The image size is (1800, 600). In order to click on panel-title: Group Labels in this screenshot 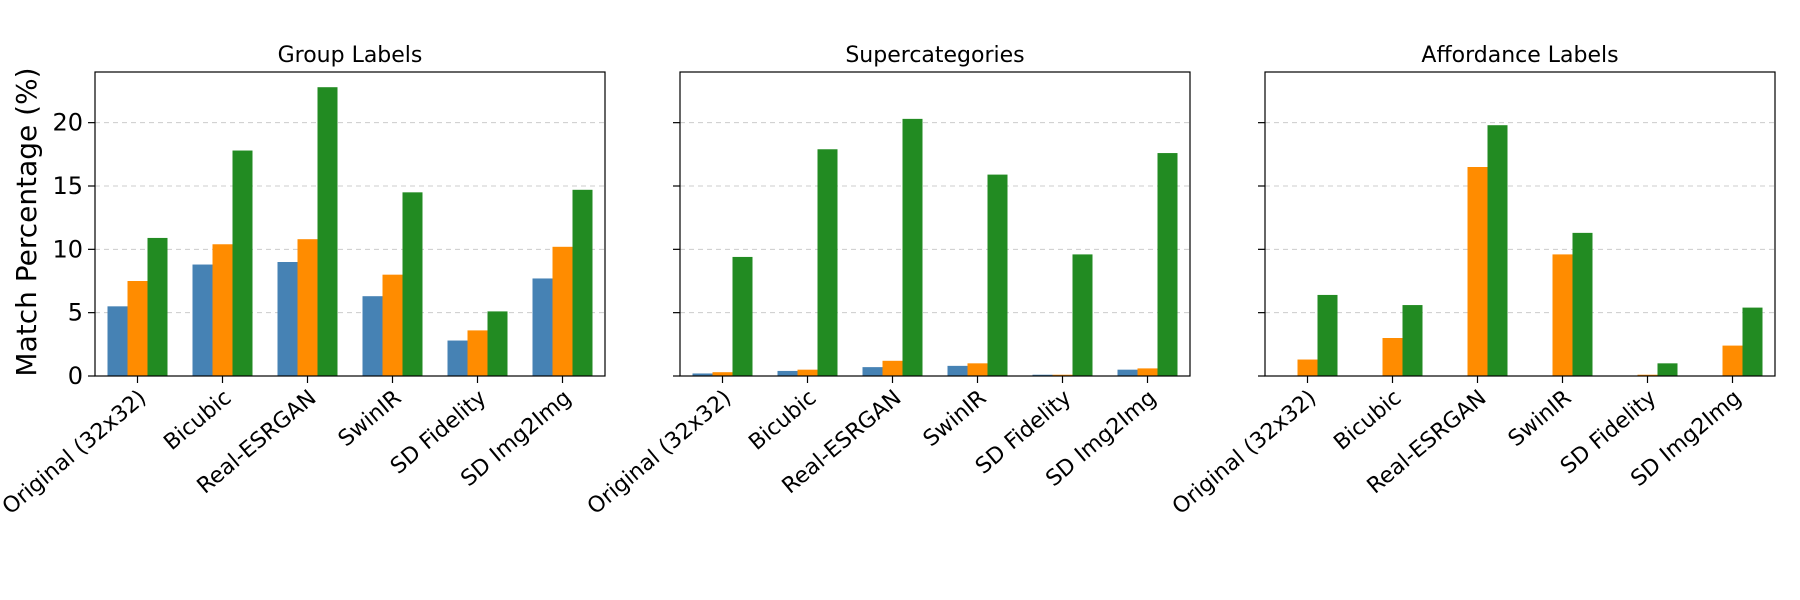, I will do `click(350, 55)`.